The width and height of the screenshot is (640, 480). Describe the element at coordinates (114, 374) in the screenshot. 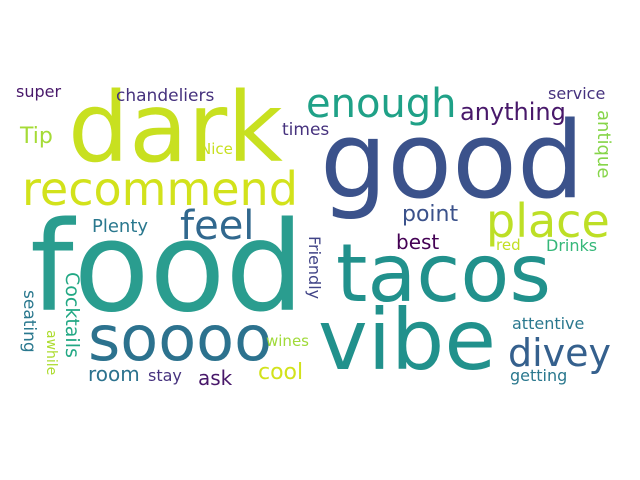

I see `word-room: room` at that location.